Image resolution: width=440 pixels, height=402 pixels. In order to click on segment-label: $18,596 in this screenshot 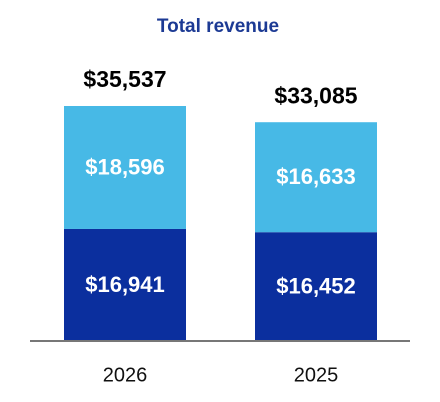, I will do `click(125, 166)`.